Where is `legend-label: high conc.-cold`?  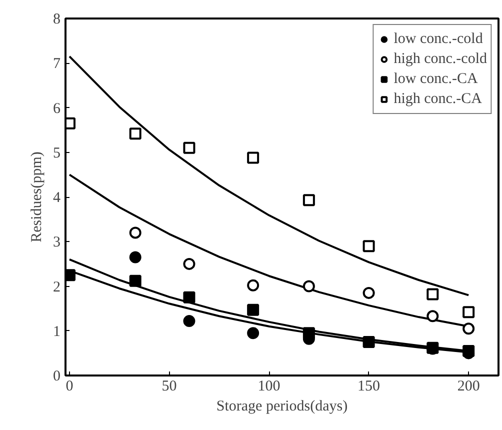
legend-label: high conc.-cold is located at coordinates (440, 59).